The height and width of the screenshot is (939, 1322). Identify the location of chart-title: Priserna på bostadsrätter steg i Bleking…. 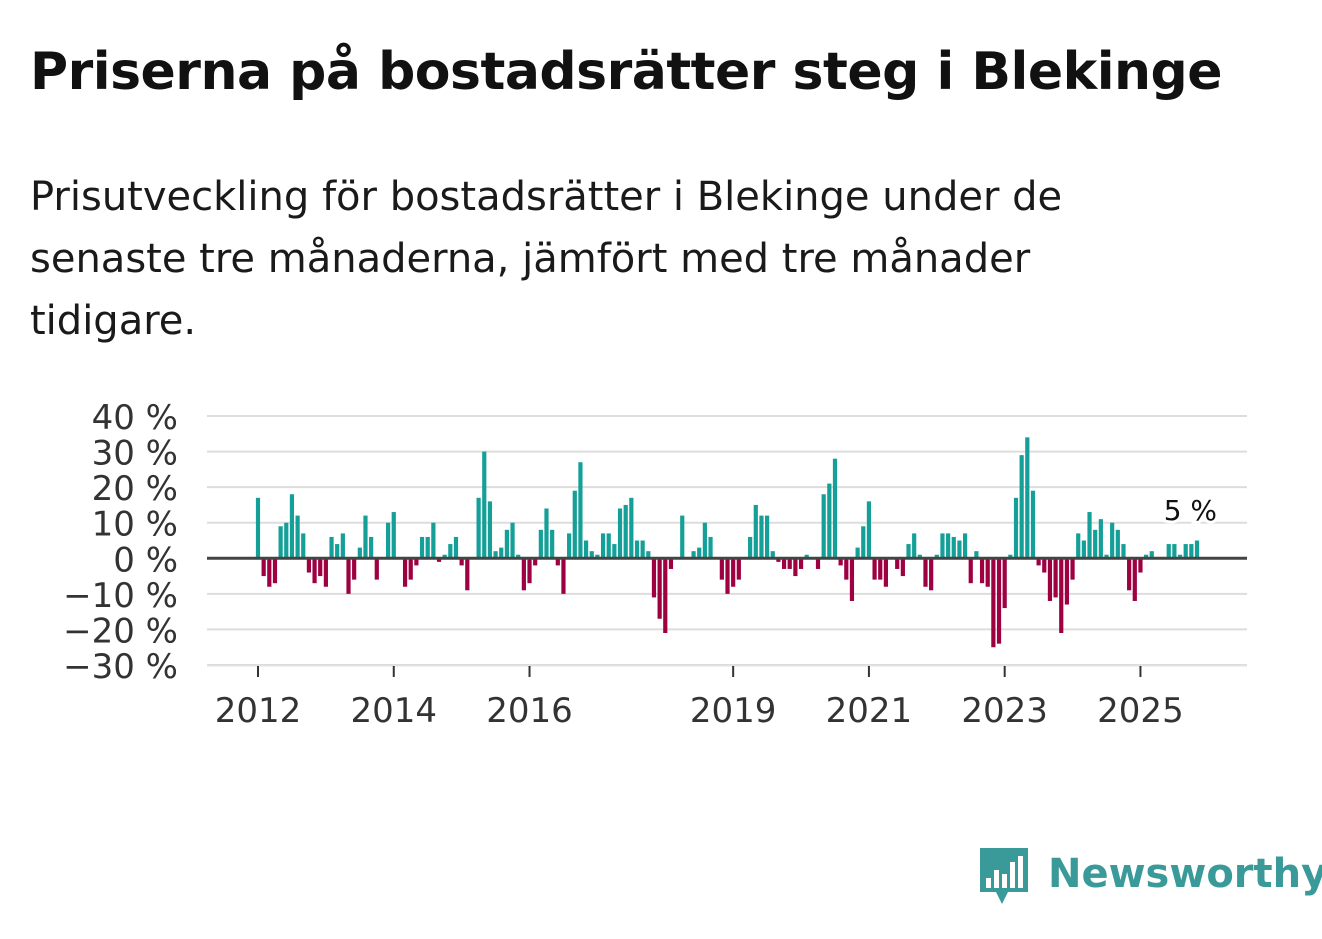
(626, 72).